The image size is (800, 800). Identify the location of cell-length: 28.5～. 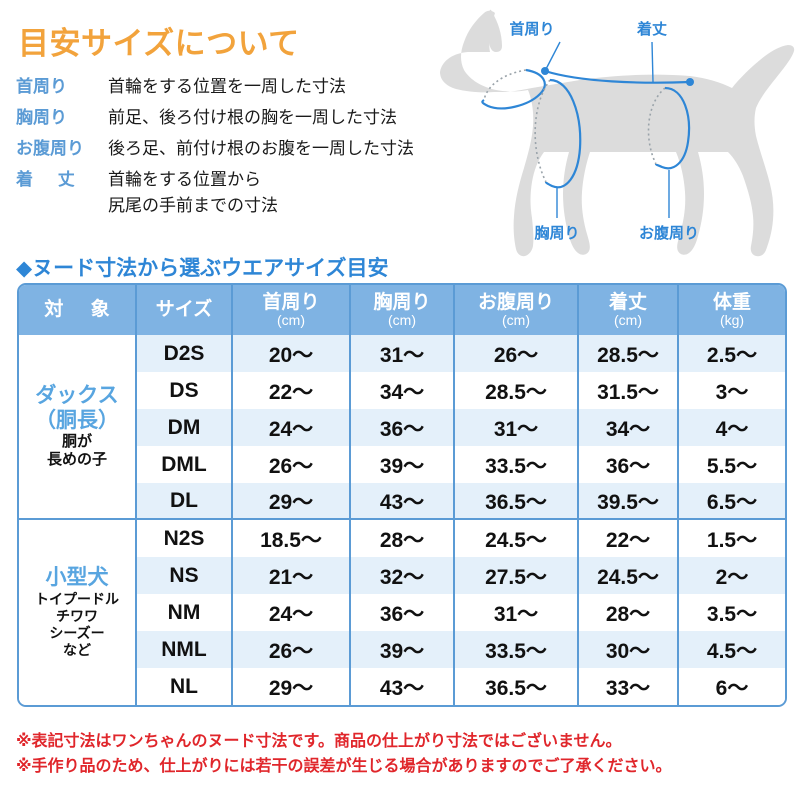
(629, 353).